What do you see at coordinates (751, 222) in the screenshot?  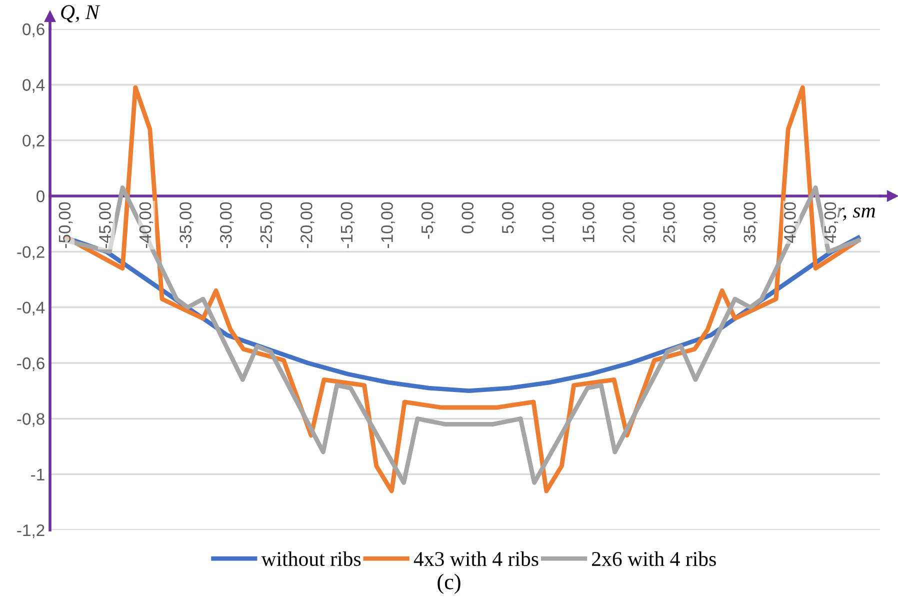 I see `x-tick-label: 35,00` at bounding box center [751, 222].